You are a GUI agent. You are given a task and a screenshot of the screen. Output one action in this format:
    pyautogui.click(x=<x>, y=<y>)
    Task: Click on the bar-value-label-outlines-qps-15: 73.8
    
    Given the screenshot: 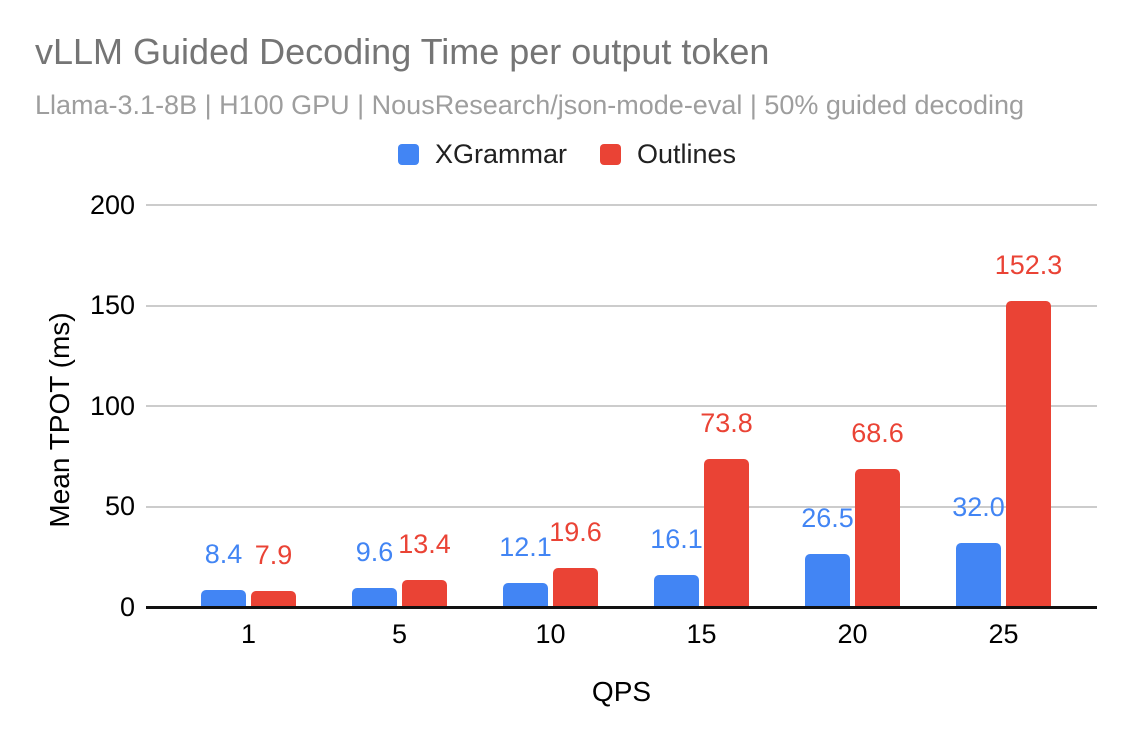 What is the action you would take?
    pyautogui.click(x=726, y=422)
    